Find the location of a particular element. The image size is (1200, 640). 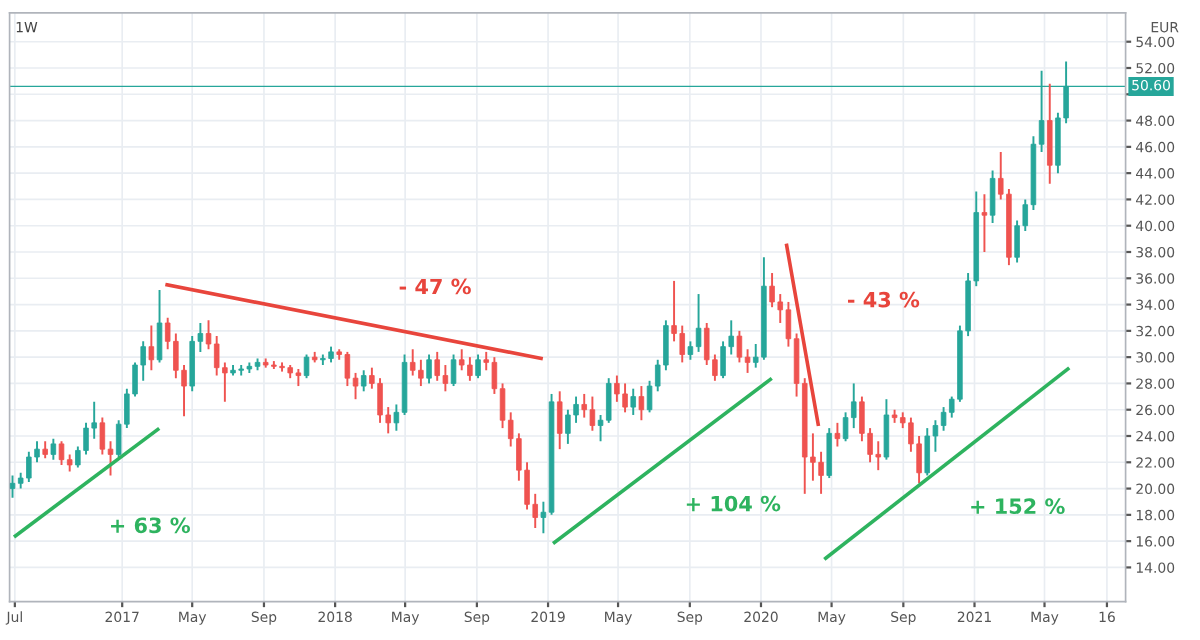

annotation: + 152 % is located at coordinates (1018, 506).